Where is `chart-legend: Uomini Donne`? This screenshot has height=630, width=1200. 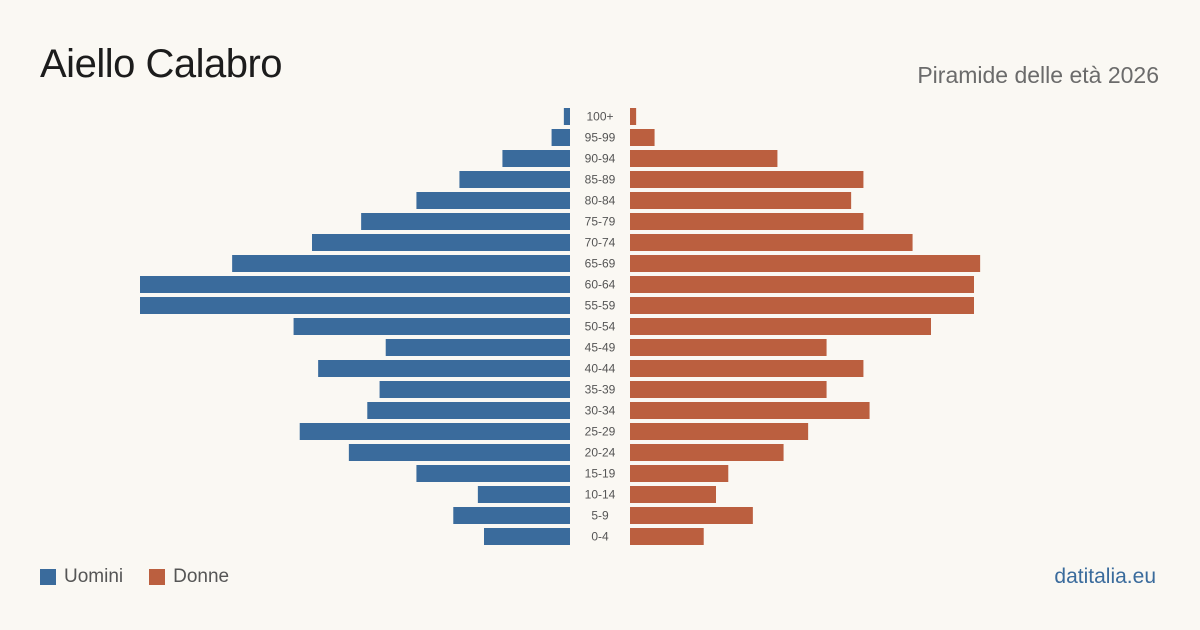 chart-legend: Uomini Donne is located at coordinates (147, 577).